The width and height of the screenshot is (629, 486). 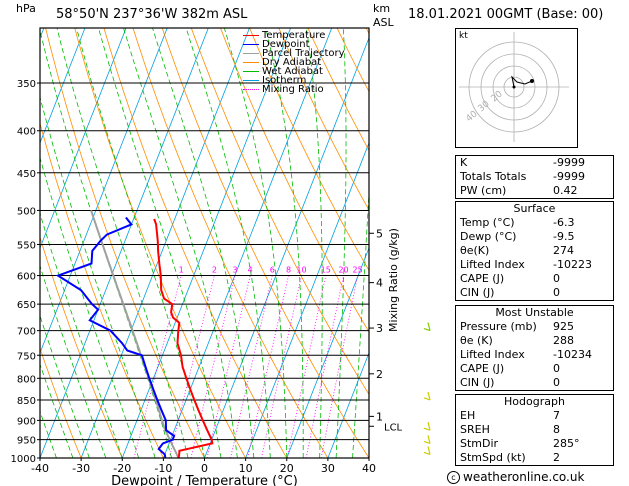 What do you see at coordinates (234, 270) in the screenshot?
I see `mixing-ratio-label: 3` at bounding box center [234, 270].